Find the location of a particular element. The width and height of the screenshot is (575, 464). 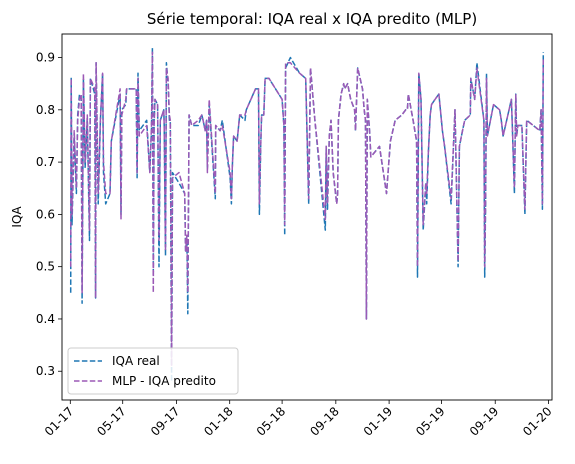

legend-label: MLP - IQA predito is located at coordinates (164, 381).